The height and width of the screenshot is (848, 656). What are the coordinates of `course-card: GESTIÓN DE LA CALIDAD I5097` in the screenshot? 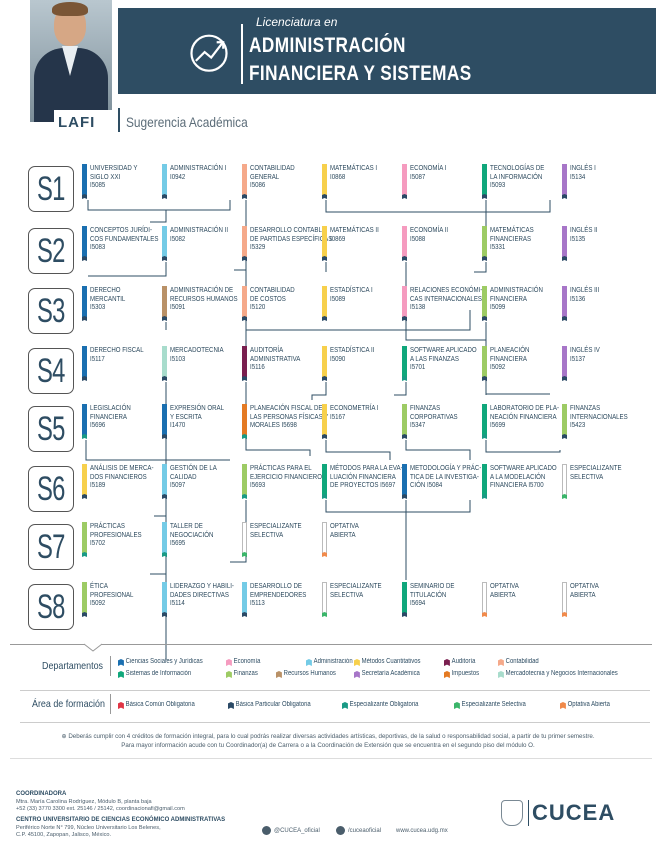 It's located at (198, 483).